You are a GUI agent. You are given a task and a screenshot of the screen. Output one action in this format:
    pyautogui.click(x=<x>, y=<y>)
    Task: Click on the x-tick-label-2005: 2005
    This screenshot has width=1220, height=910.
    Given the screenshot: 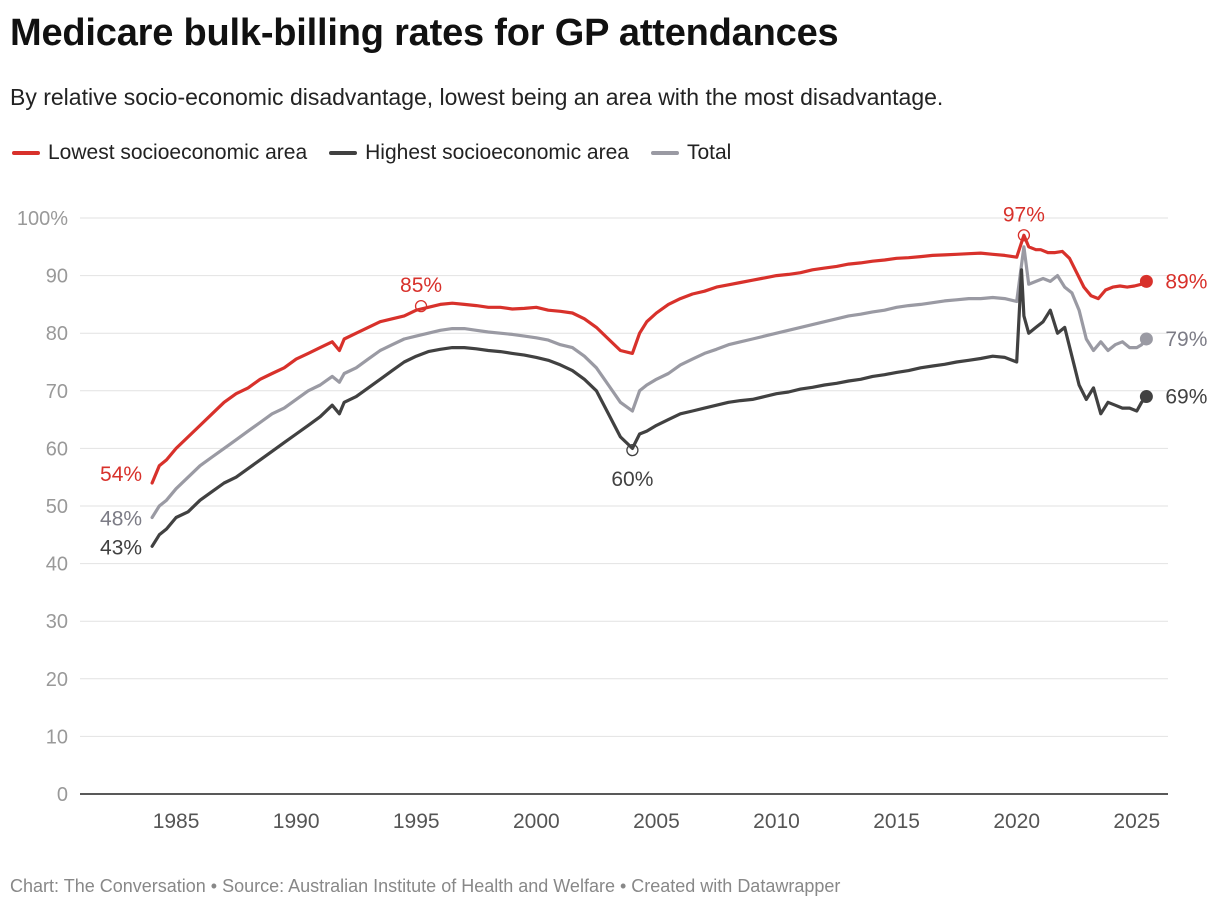 What is the action you would take?
    pyautogui.click(x=656, y=820)
    